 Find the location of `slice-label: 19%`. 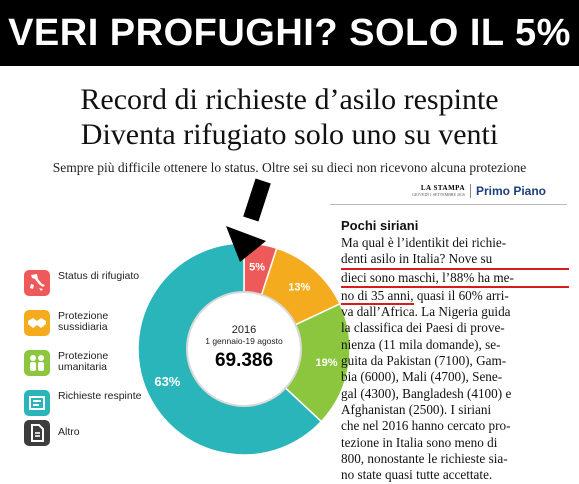

slice-label: 19% is located at coordinates (326, 363).